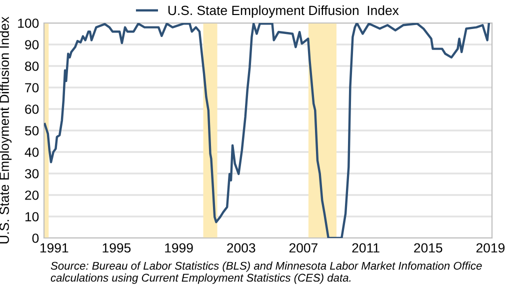 The image size is (505, 289). Describe the element at coordinates (283, 11) in the screenshot. I see `legend-label: U.S. State Employment Diffusion Index` at that location.